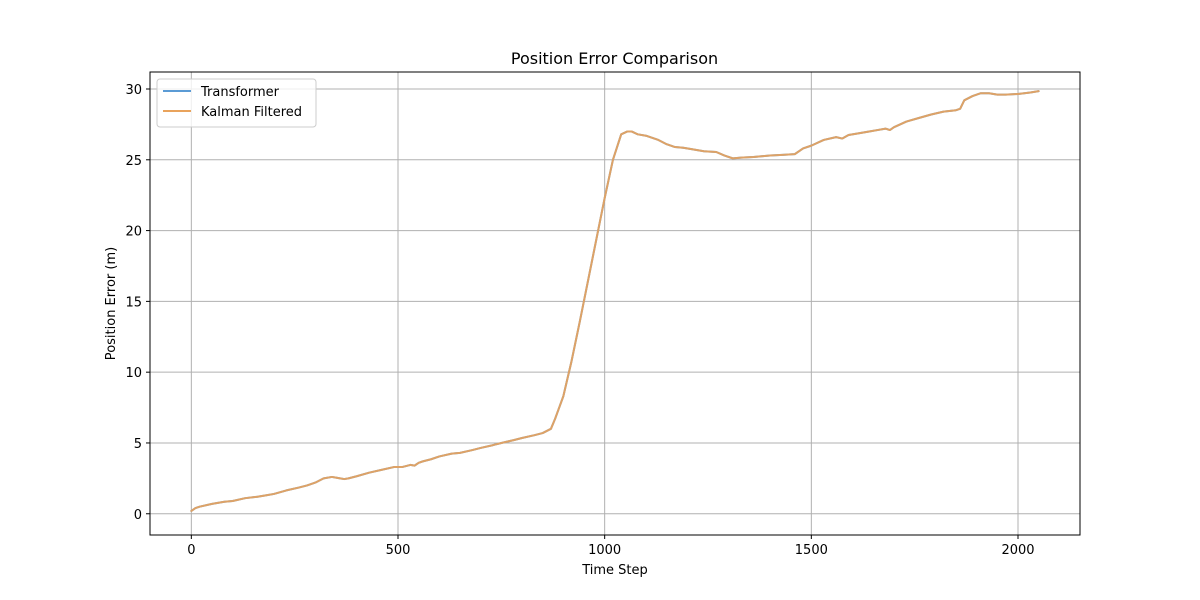  Describe the element at coordinates (138, 515) in the screenshot. I see `y-tick-label: 0` at that location.